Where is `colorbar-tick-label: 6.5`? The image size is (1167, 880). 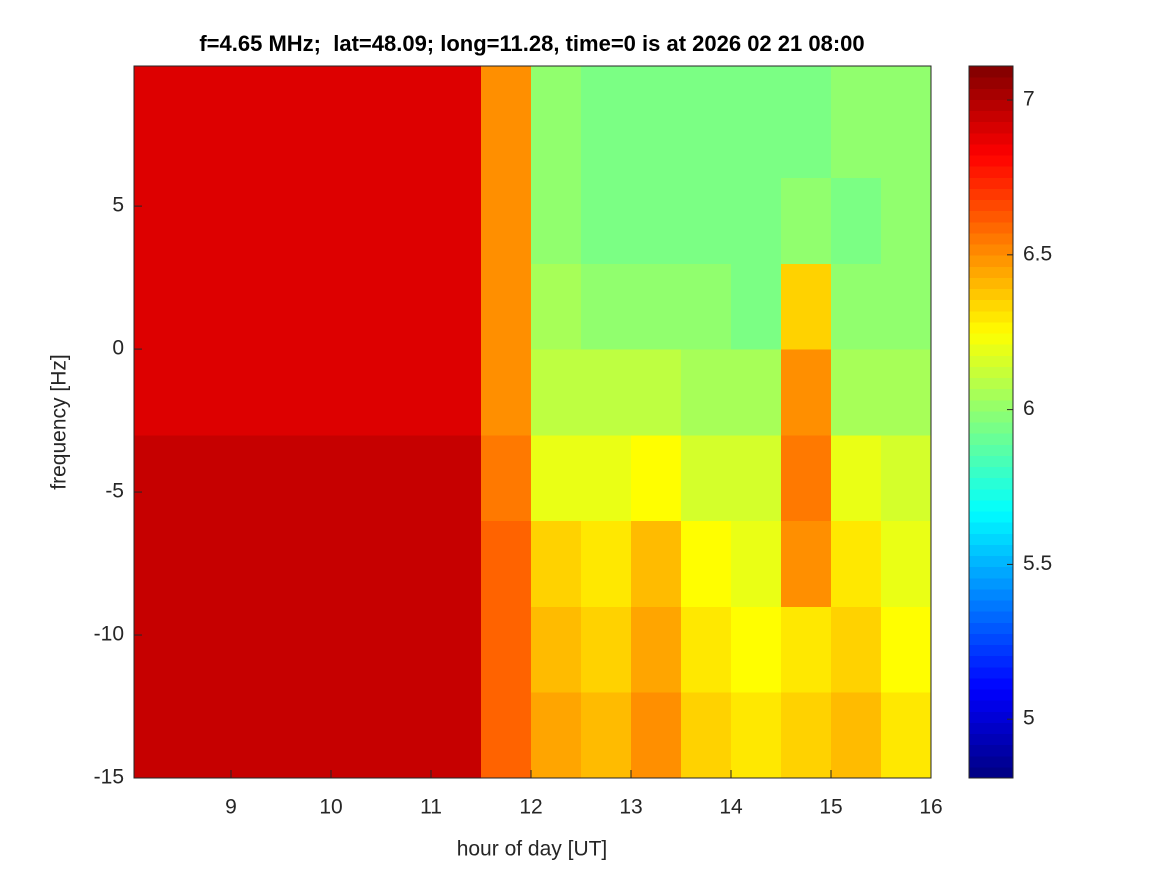 colorbar-tick-label: 6.5 is located at coordinates (1037, 253).